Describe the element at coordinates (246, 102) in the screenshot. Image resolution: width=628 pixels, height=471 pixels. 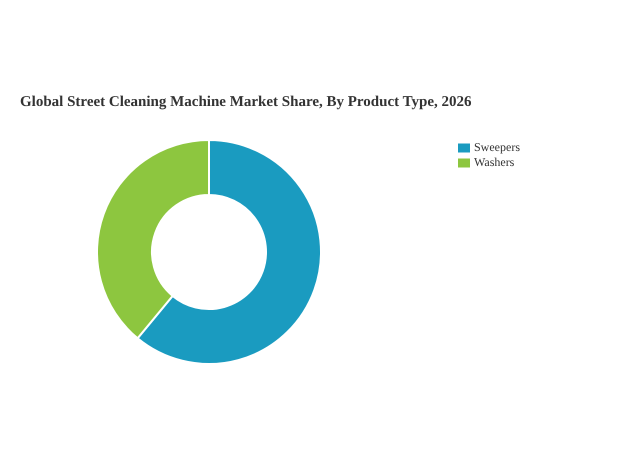
I see `chart-title: Global Street Cleaning Machine Market Share, By Product Type, 2026` at that location.